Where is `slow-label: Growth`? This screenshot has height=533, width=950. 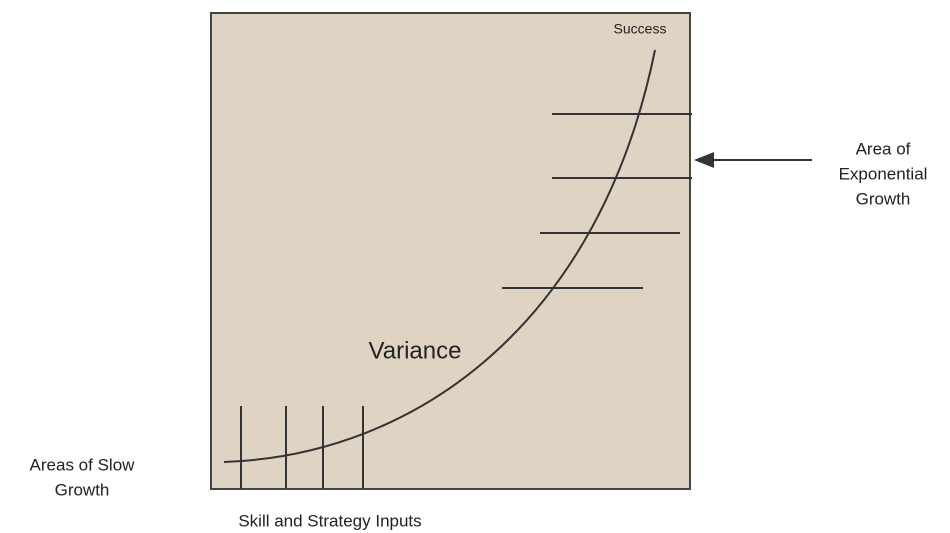
slow-label: Growth is located at coordinates (82, 489).